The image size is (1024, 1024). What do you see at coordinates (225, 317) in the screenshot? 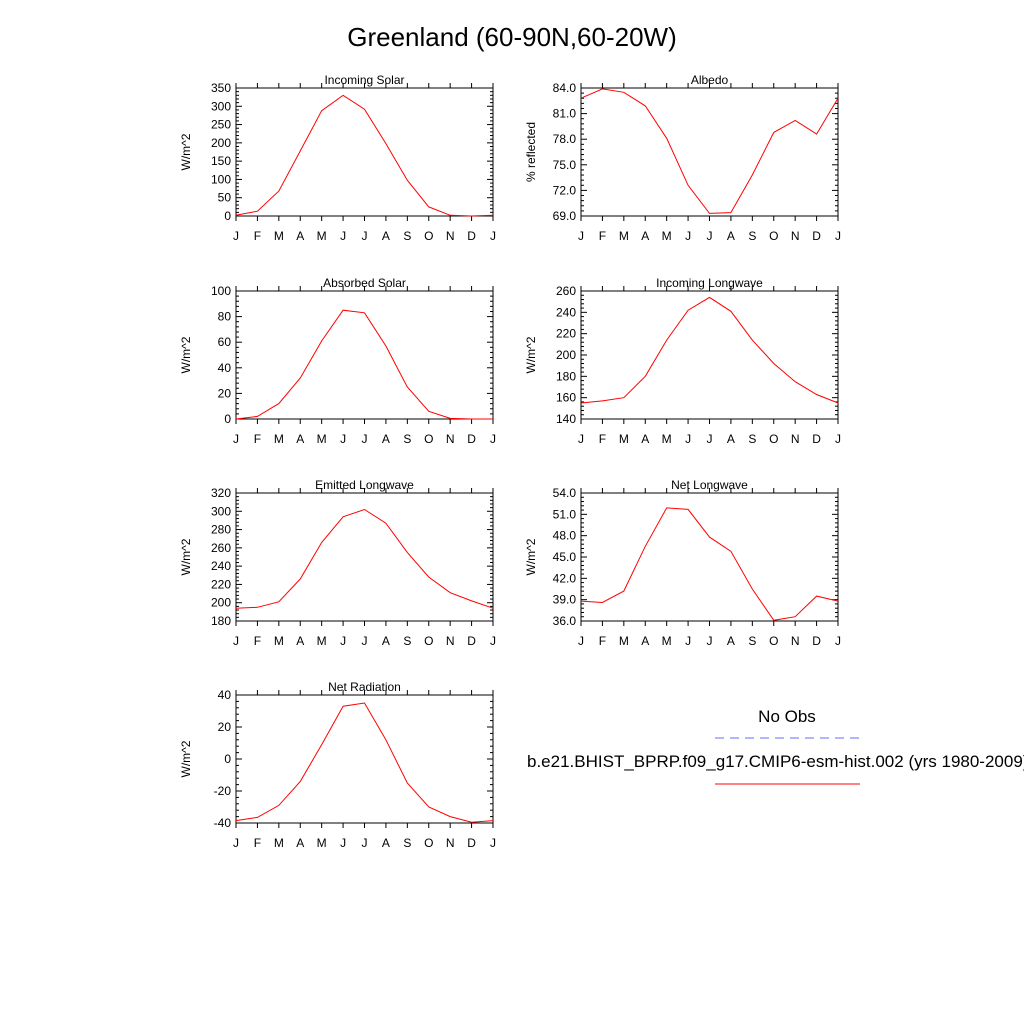
I see `y-tick-label: 80` at bounding box center [225, 317].